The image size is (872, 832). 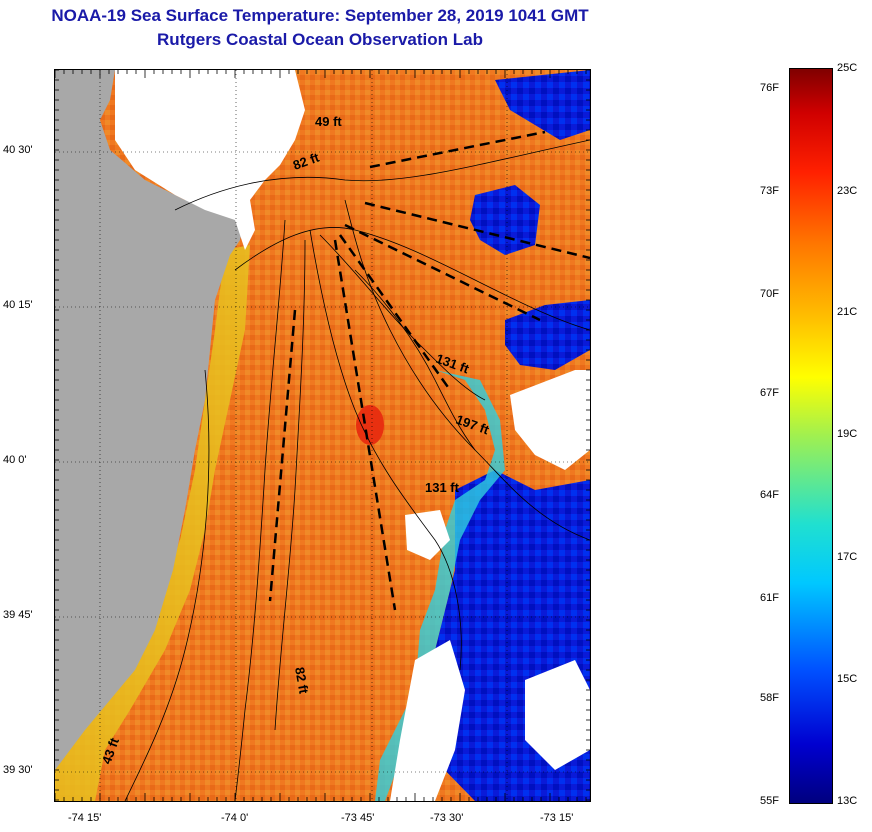 What do you see at coordinates (847, 312) in the screenshot?
I see `colorbar-c-21: 21C` at bounding box center [847, 312].